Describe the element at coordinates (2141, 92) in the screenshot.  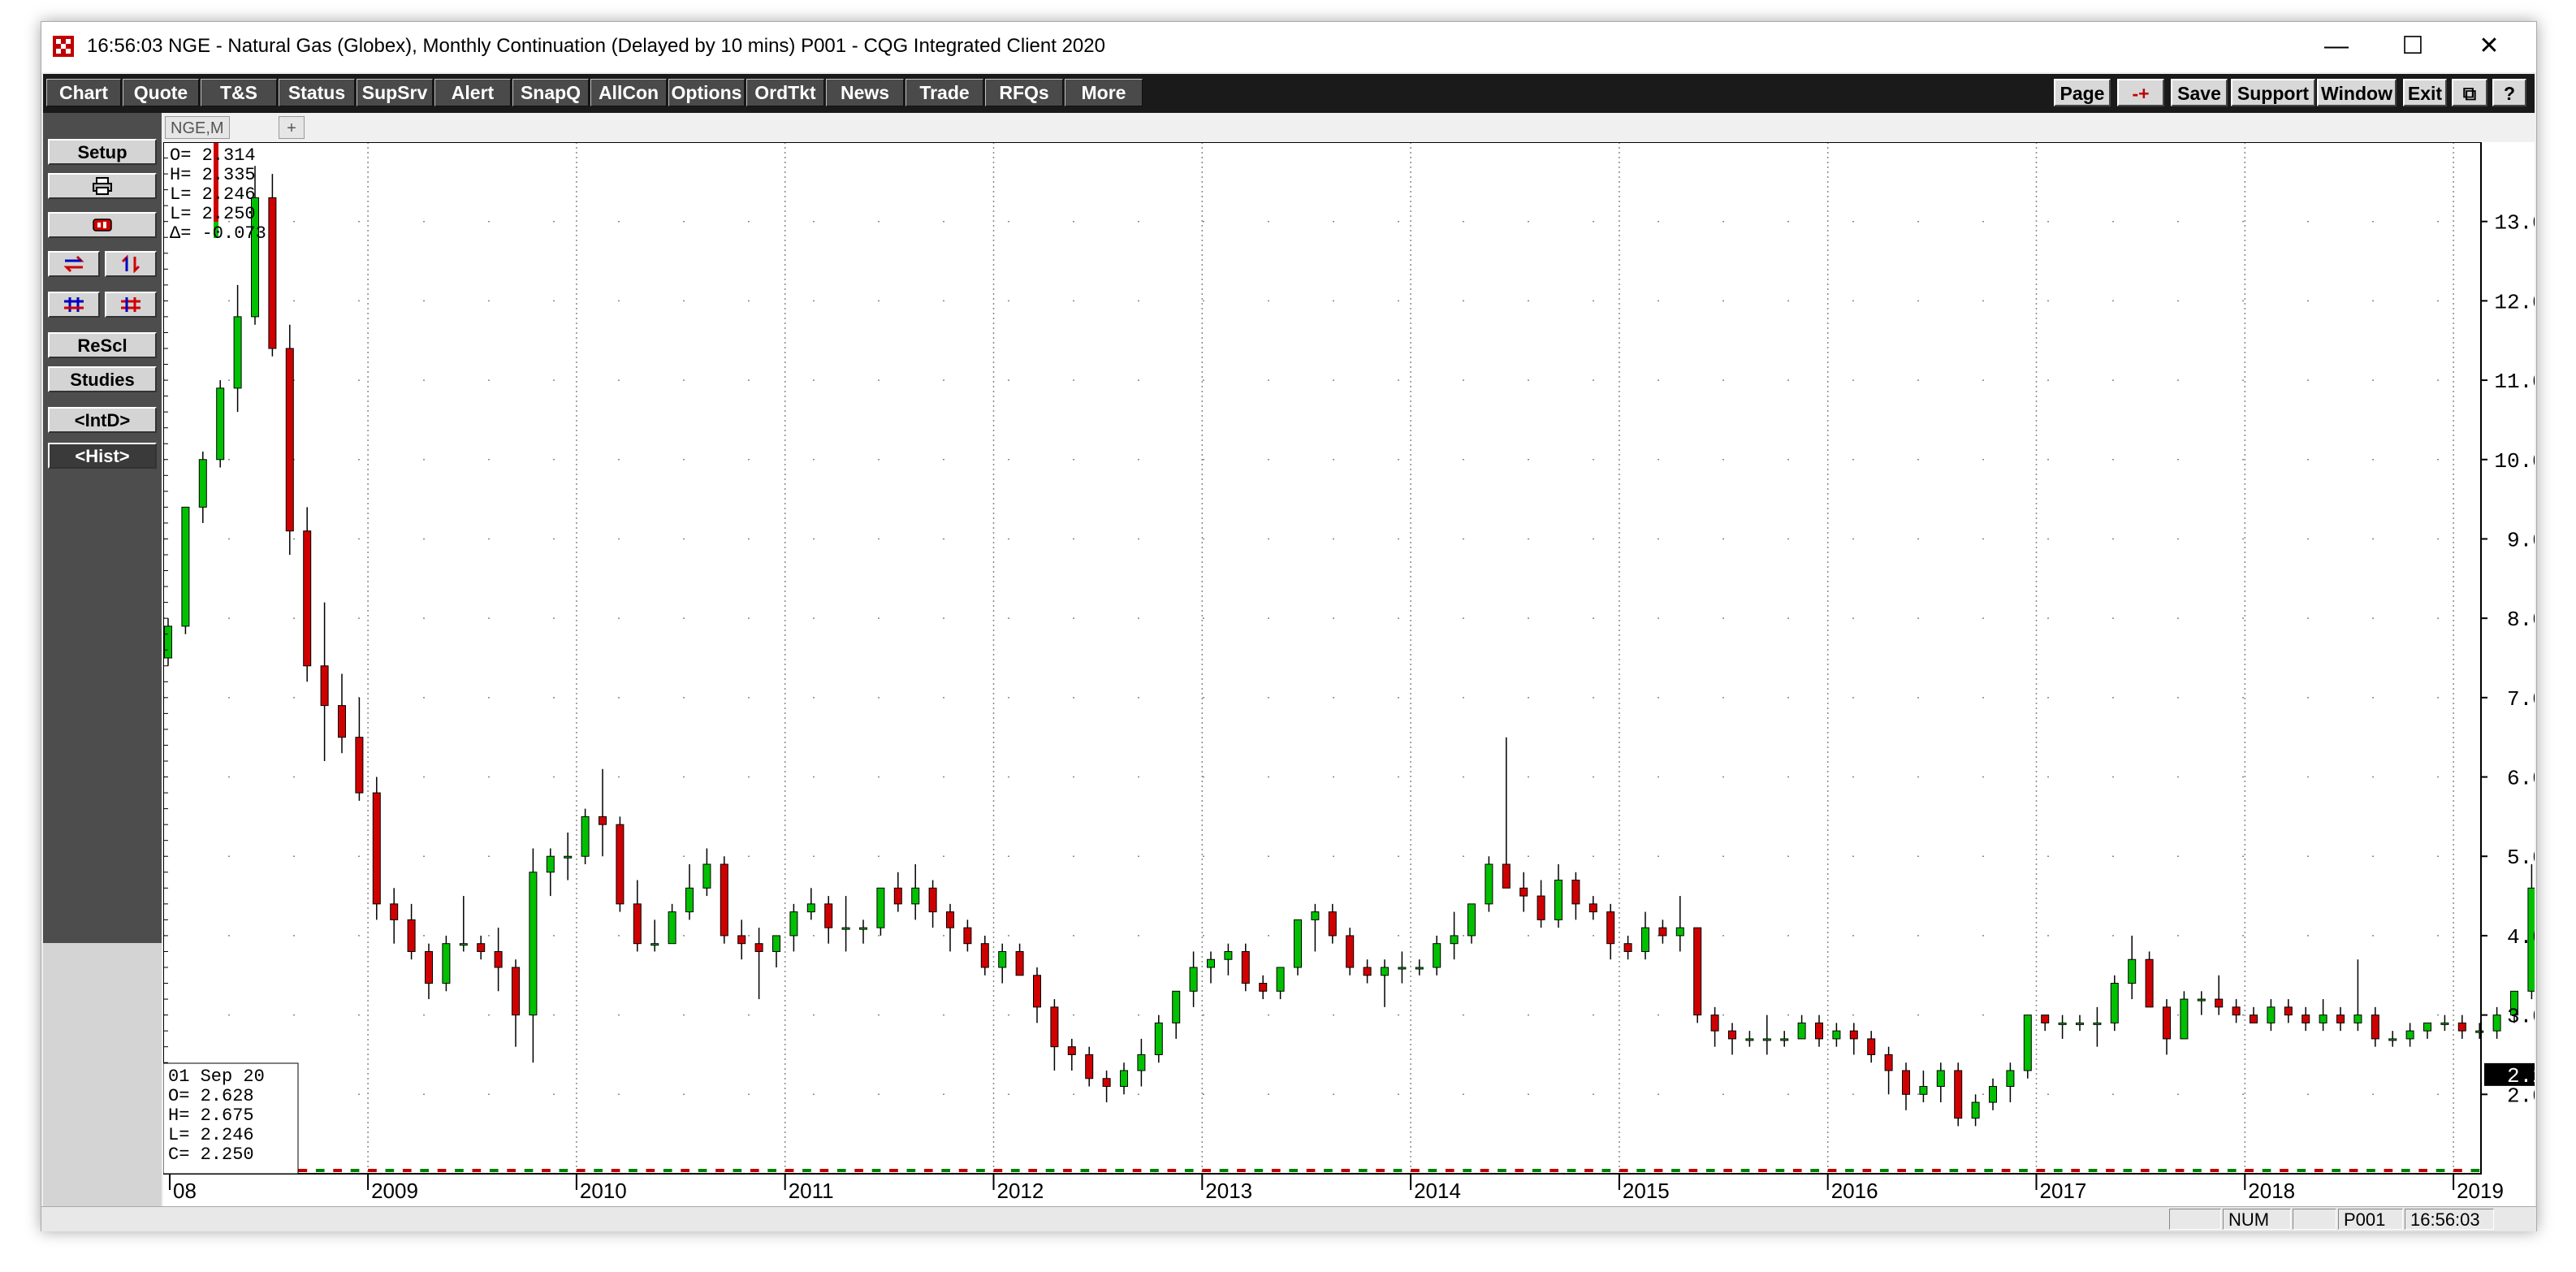
I see `zoom-button: -+` at that location.